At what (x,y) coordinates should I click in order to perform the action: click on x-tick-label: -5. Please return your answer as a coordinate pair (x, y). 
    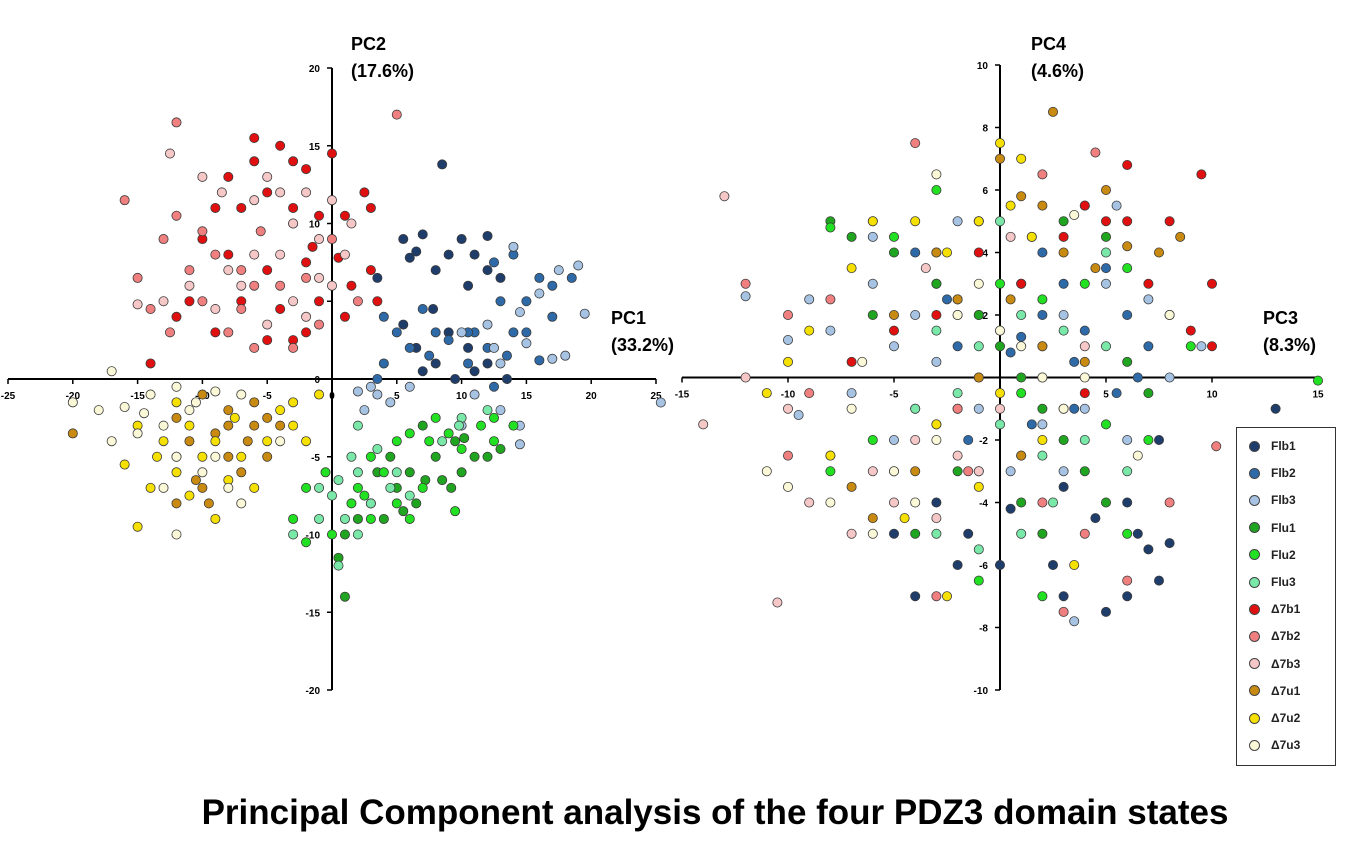
    Looking at the image, I should click on (894, 395).